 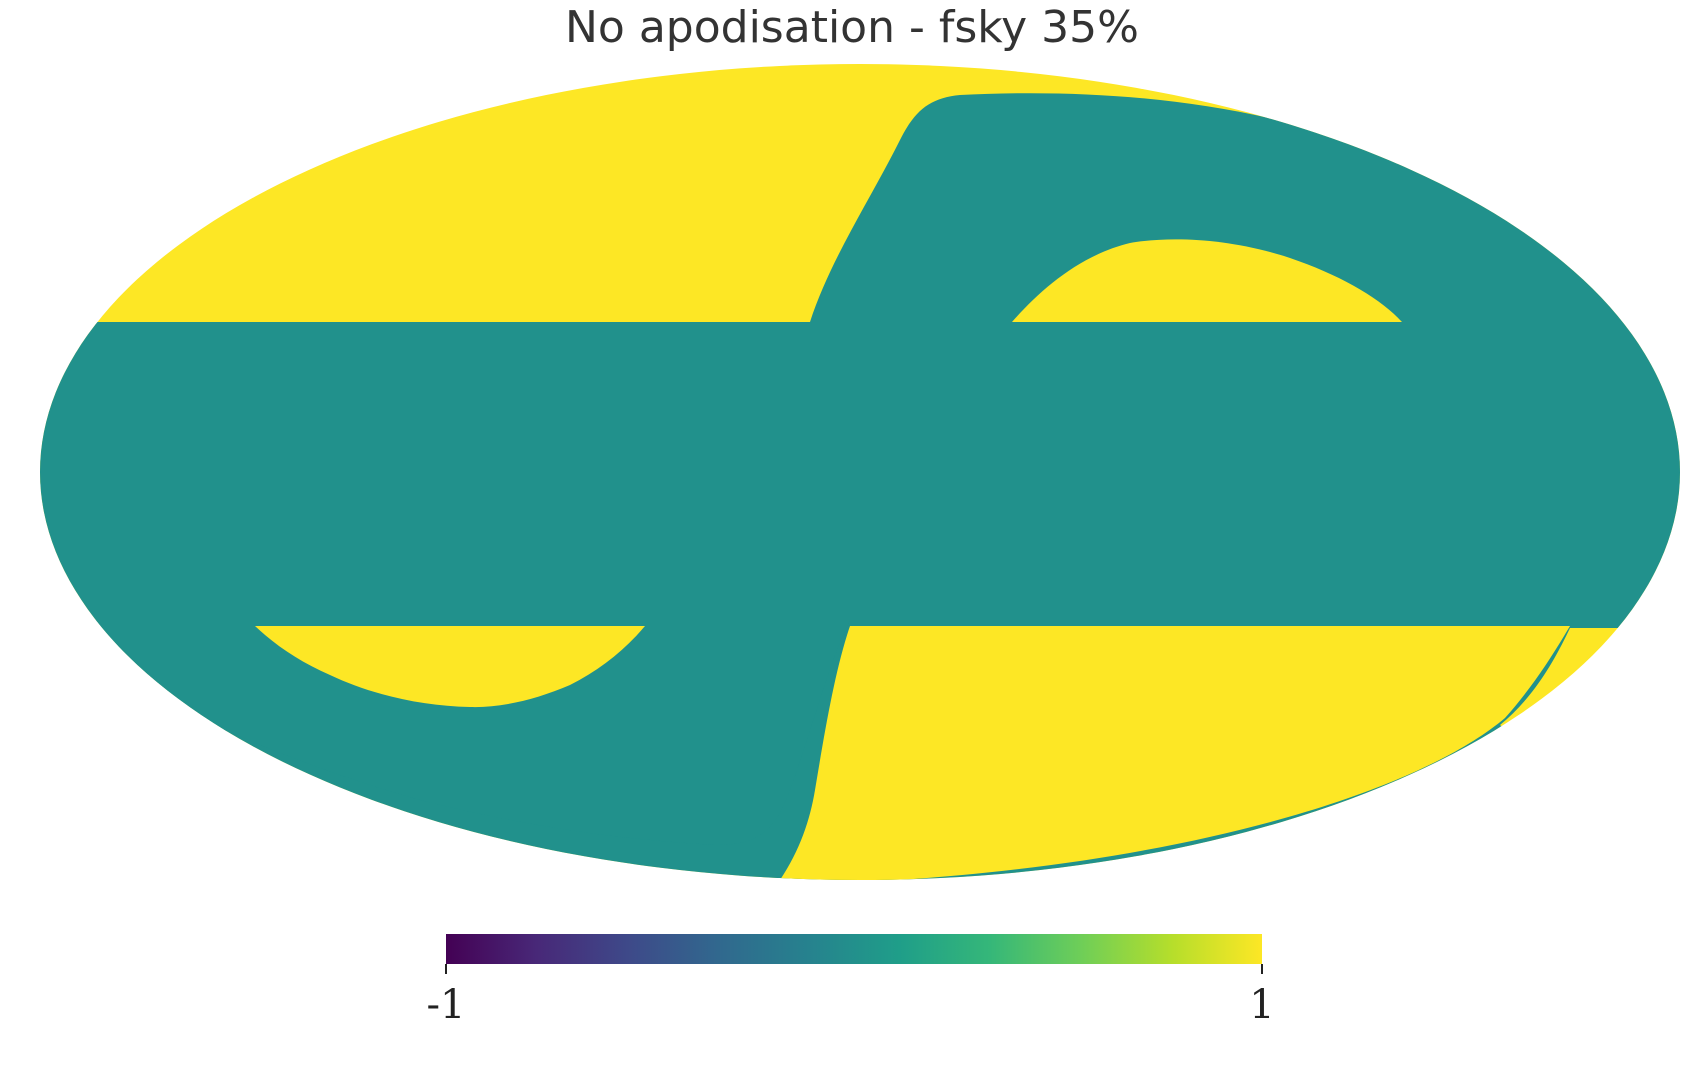 What do you see at coordinates (1175, 753) in the screenshot?
I see `masked-region-lower-right` at bounding box center [1175, 753].